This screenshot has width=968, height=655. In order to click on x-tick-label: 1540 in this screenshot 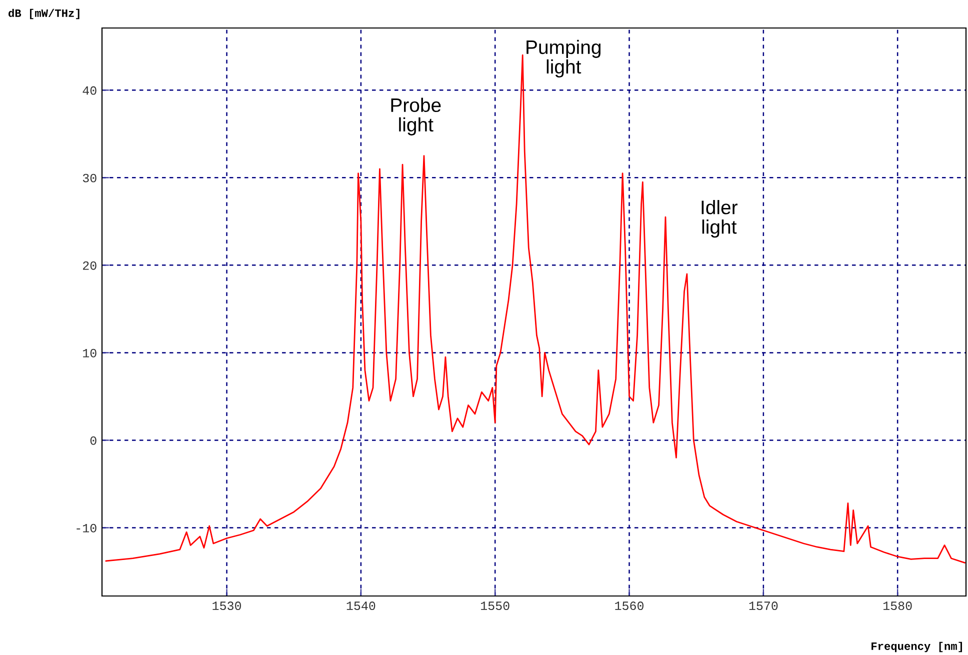, I will do `click(361, 606)`.